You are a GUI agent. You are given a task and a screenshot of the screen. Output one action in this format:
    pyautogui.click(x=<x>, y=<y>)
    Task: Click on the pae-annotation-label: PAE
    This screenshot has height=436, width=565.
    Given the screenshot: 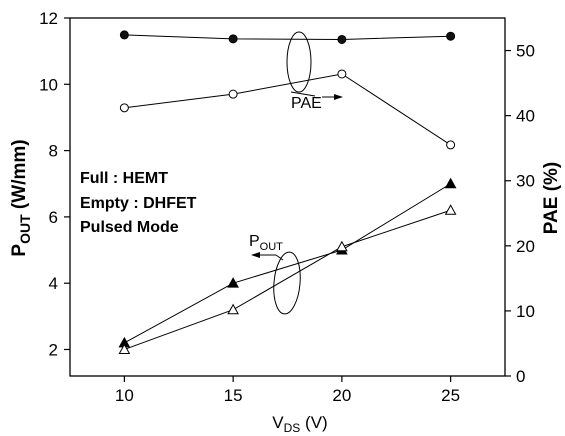 What is the action you would take?
    pyautogui.click(x=306, y=103)
    